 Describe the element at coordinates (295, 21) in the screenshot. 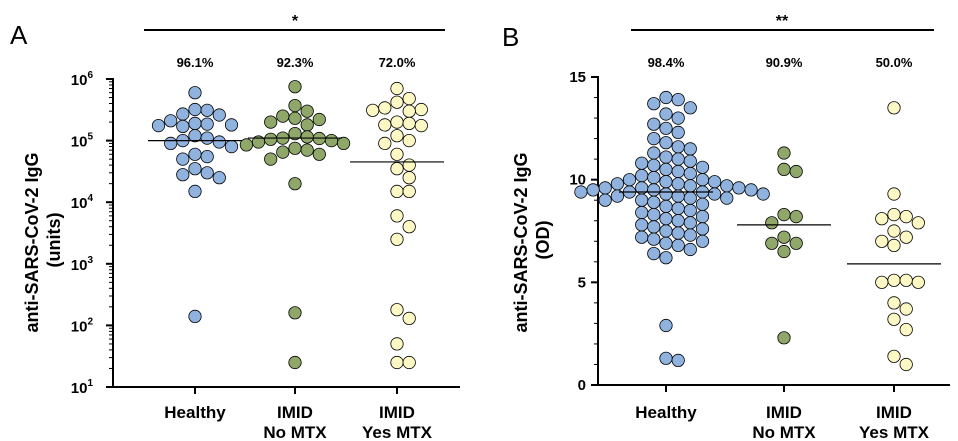

I see `panel-a-significance: *` at that location.